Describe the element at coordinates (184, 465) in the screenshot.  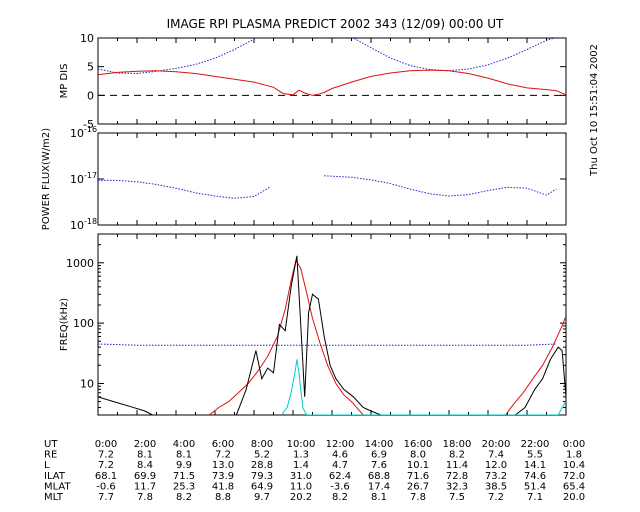
I see `ephemeris-value: 9.9` at that location.